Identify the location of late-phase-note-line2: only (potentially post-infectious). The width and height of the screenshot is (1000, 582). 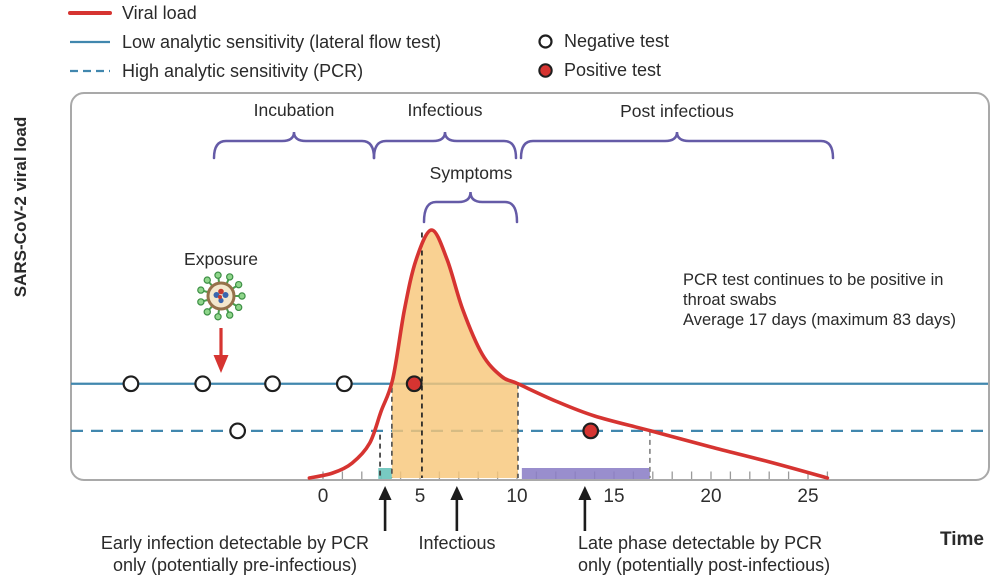
(704, 565).